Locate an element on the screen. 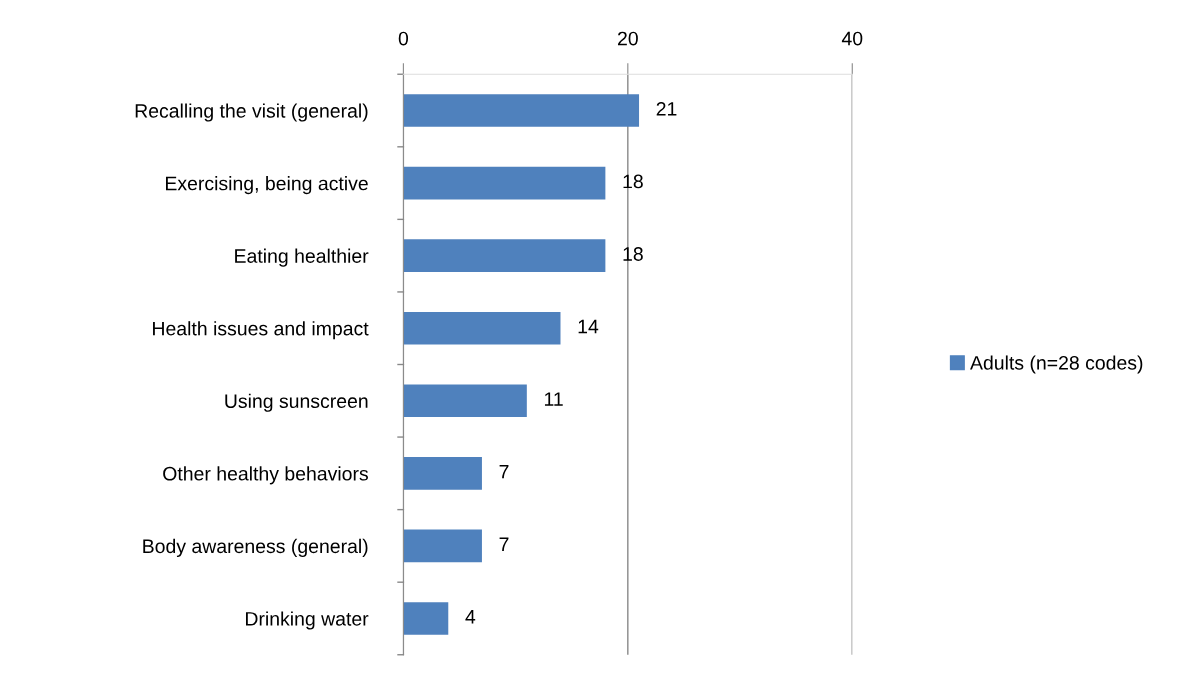  y-tick-label: Using sunscreen is located at coordinates (296, 402).